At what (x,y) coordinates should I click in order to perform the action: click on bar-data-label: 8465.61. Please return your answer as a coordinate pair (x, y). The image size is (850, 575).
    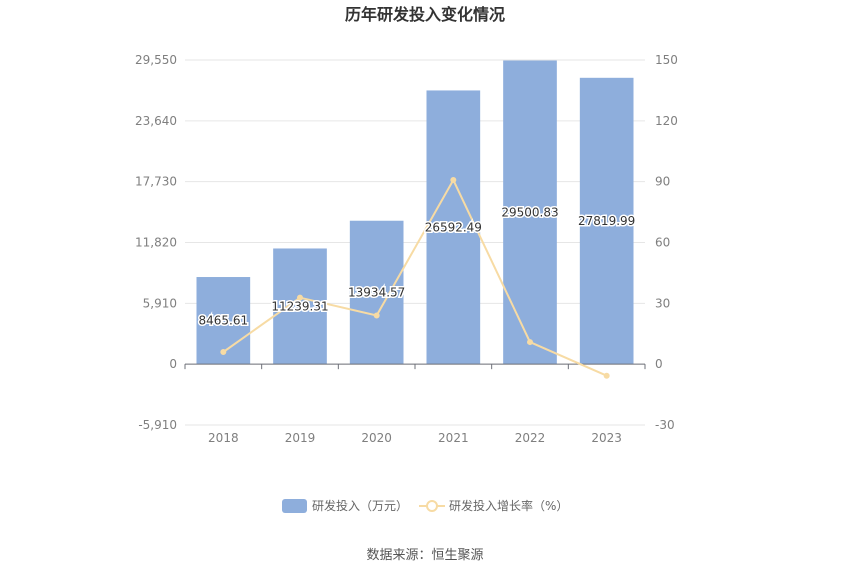
    Looking at the image, I should click on (224, 321).